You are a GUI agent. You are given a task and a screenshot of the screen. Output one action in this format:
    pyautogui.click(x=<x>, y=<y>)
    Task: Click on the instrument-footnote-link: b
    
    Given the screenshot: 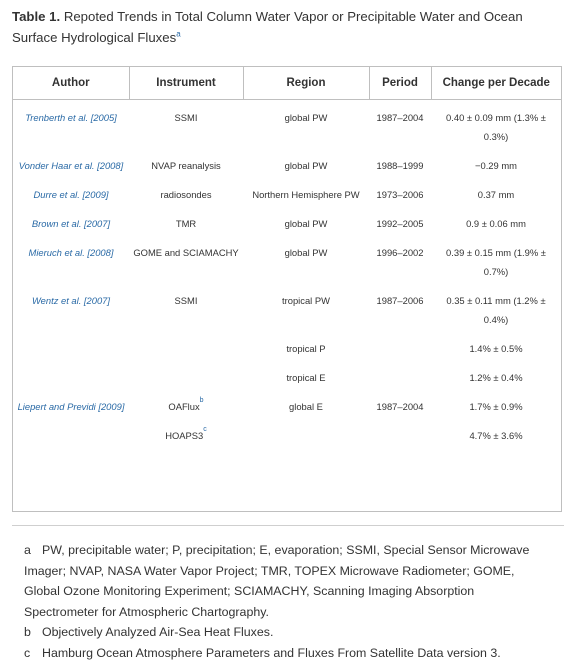 What is the action you would take?
    pyautogui.click(x=202, y=400)
    